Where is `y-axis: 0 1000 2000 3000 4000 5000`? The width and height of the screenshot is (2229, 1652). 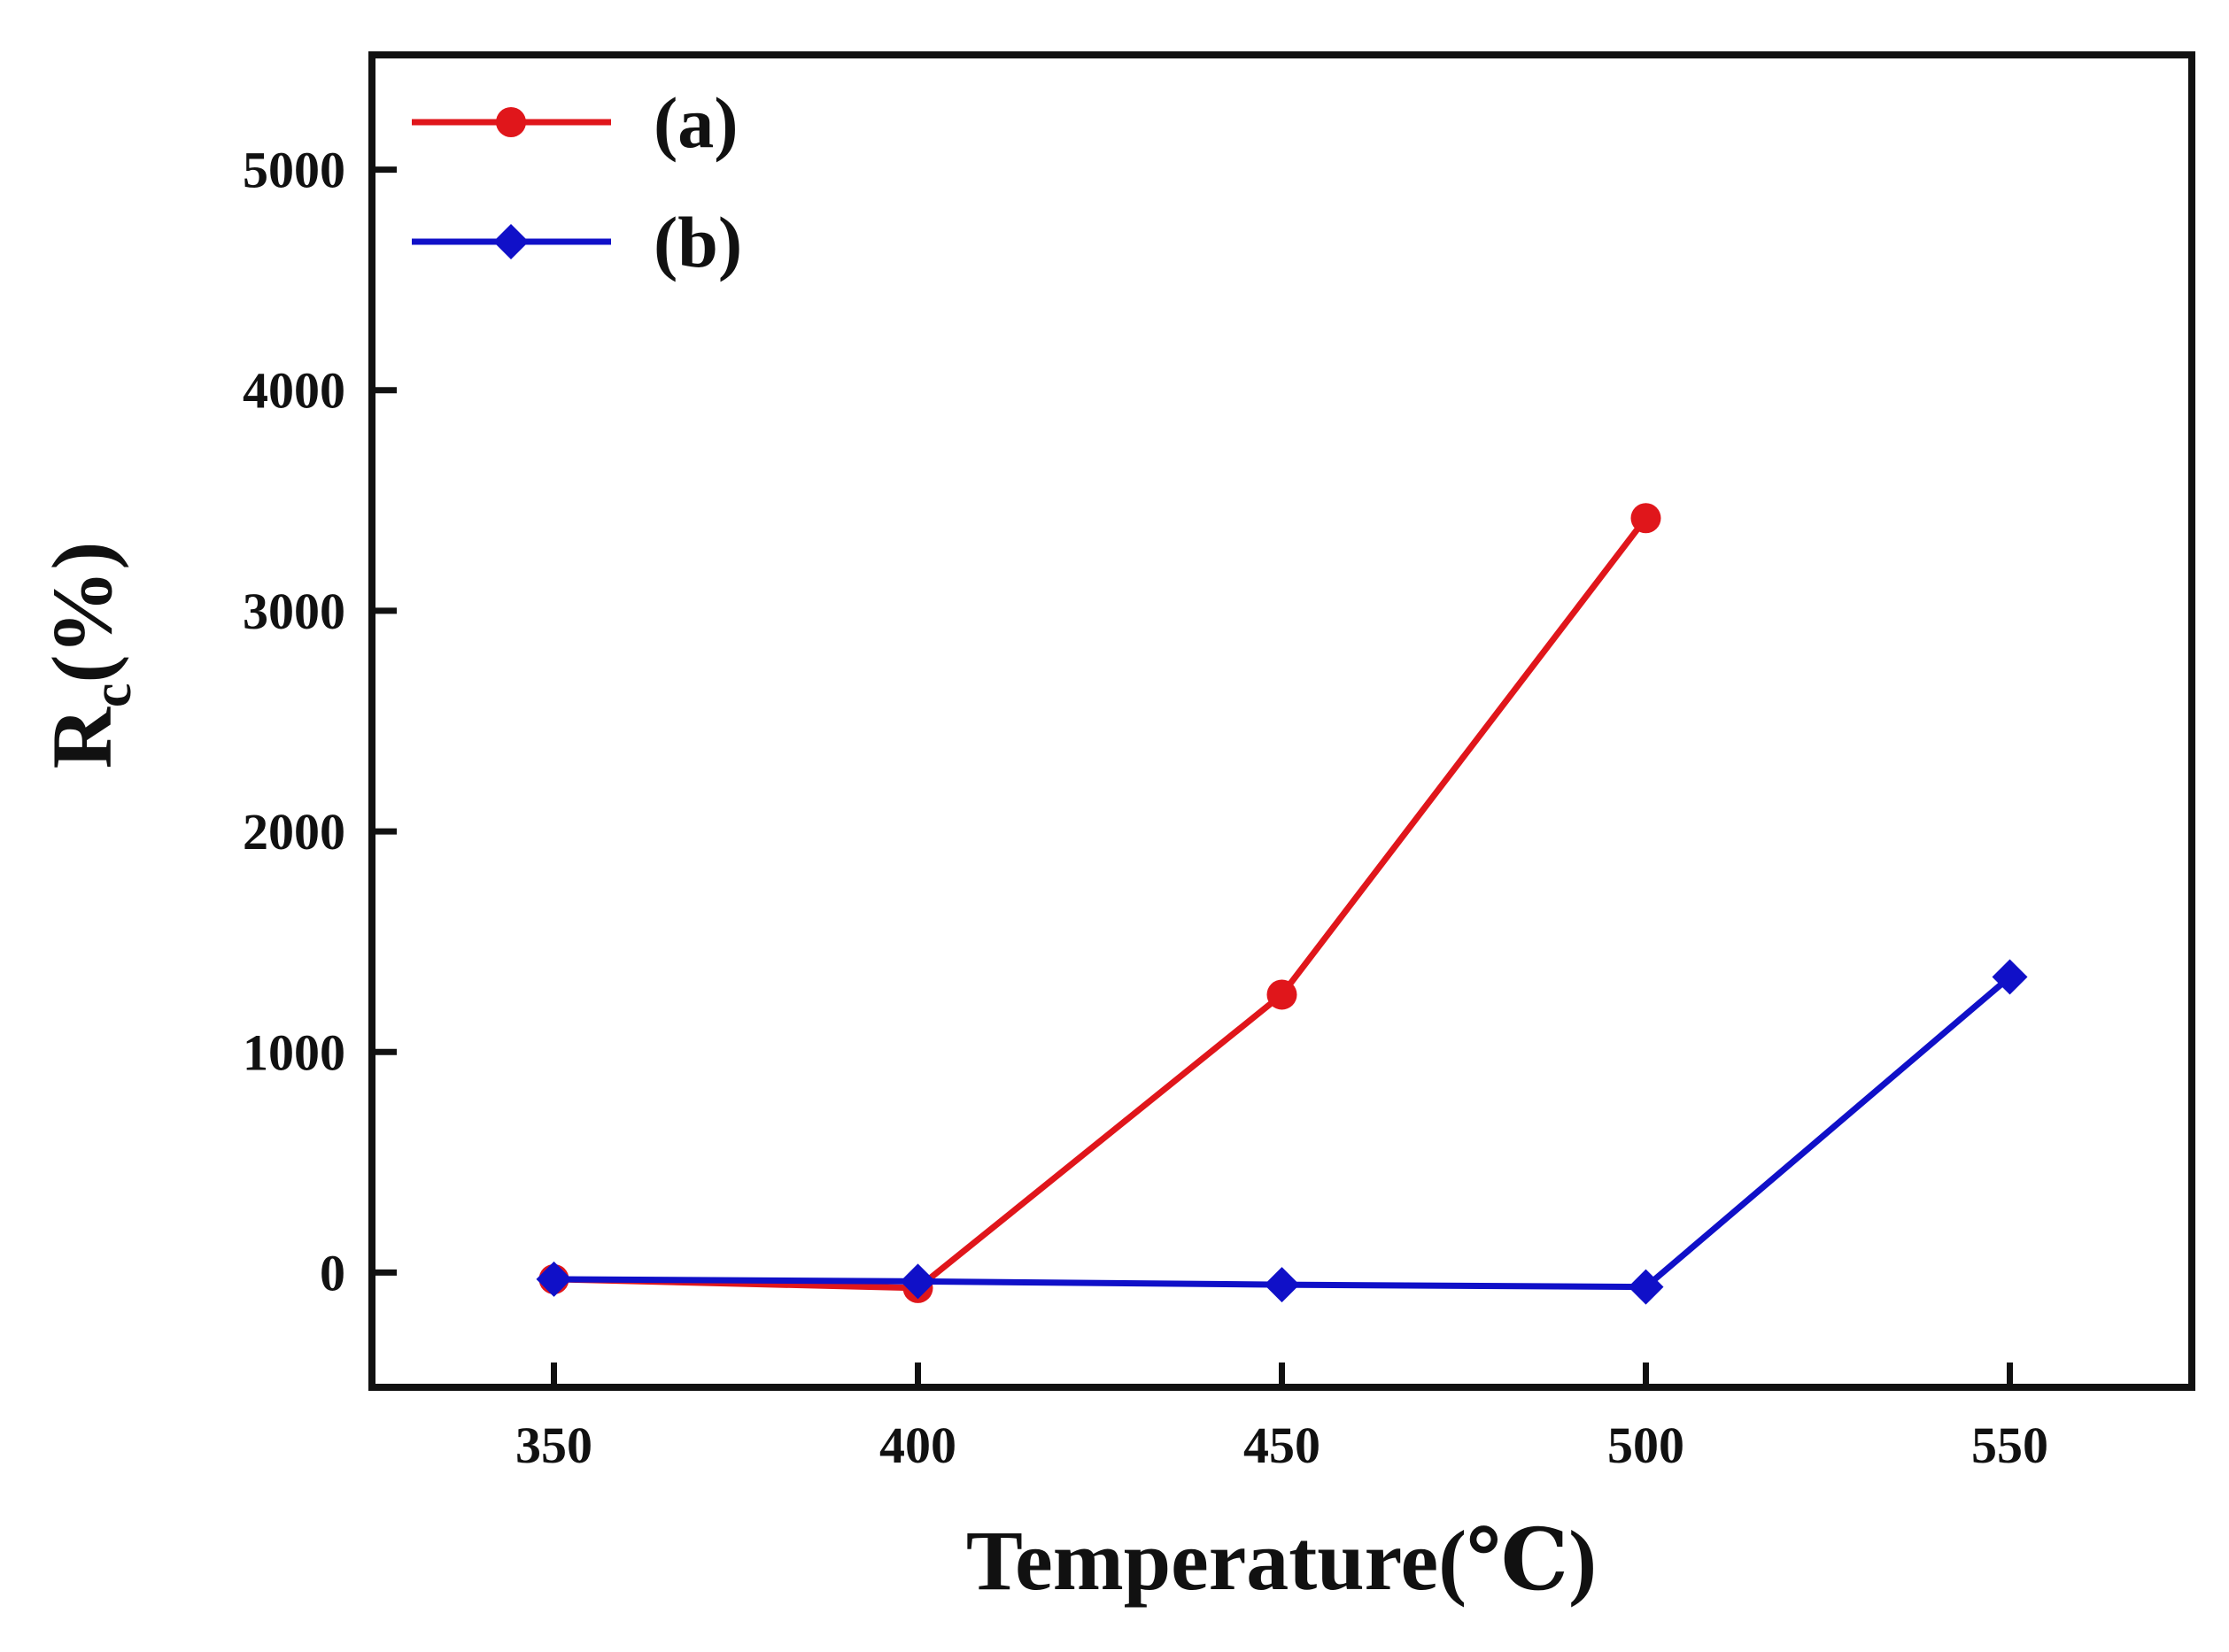 y-axis: 0 1000 2000 3000 4000 5000 is located at coordinates (320, 721).